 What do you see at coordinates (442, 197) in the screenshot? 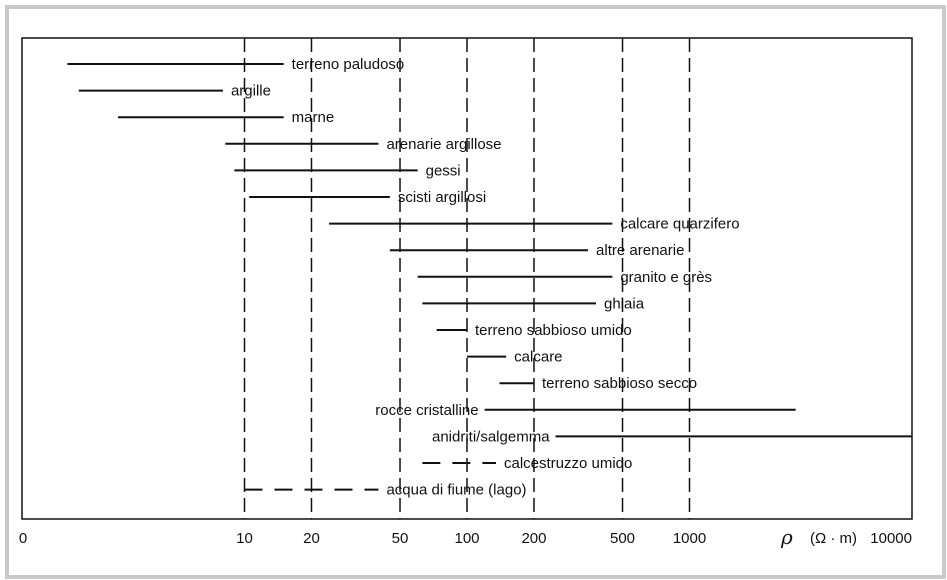
I see `range-label: scisti argillosi` at bounding box center [442, 197].